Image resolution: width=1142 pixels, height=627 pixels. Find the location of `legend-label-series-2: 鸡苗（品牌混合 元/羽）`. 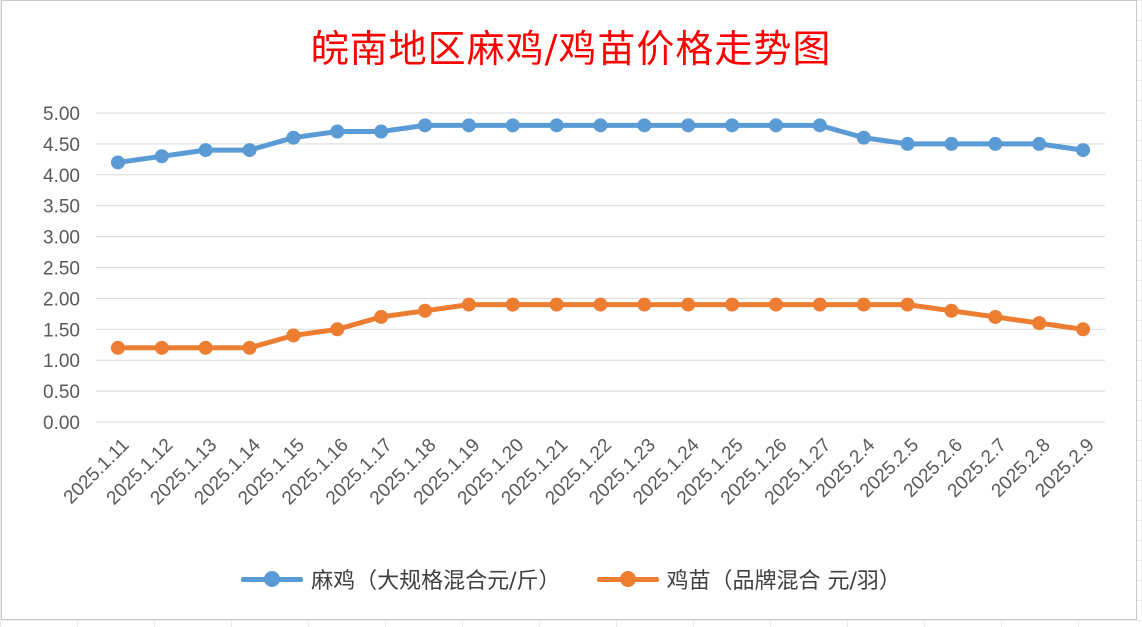

legend-label-series-2: 鸡苗（品牌混合 元/羽） is located at coordinates (783, 581).